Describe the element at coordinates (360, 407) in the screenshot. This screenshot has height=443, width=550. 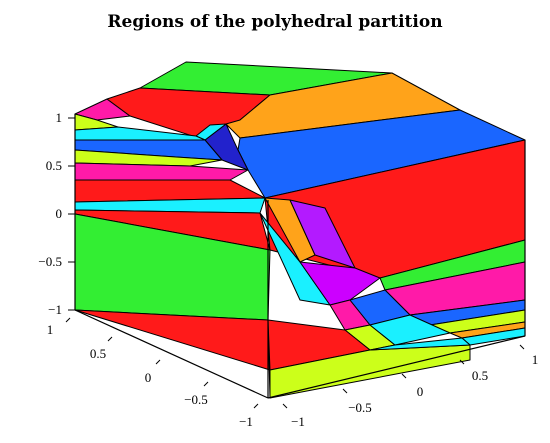
I see `y-tick-neg0.5: −0.5` at that location.